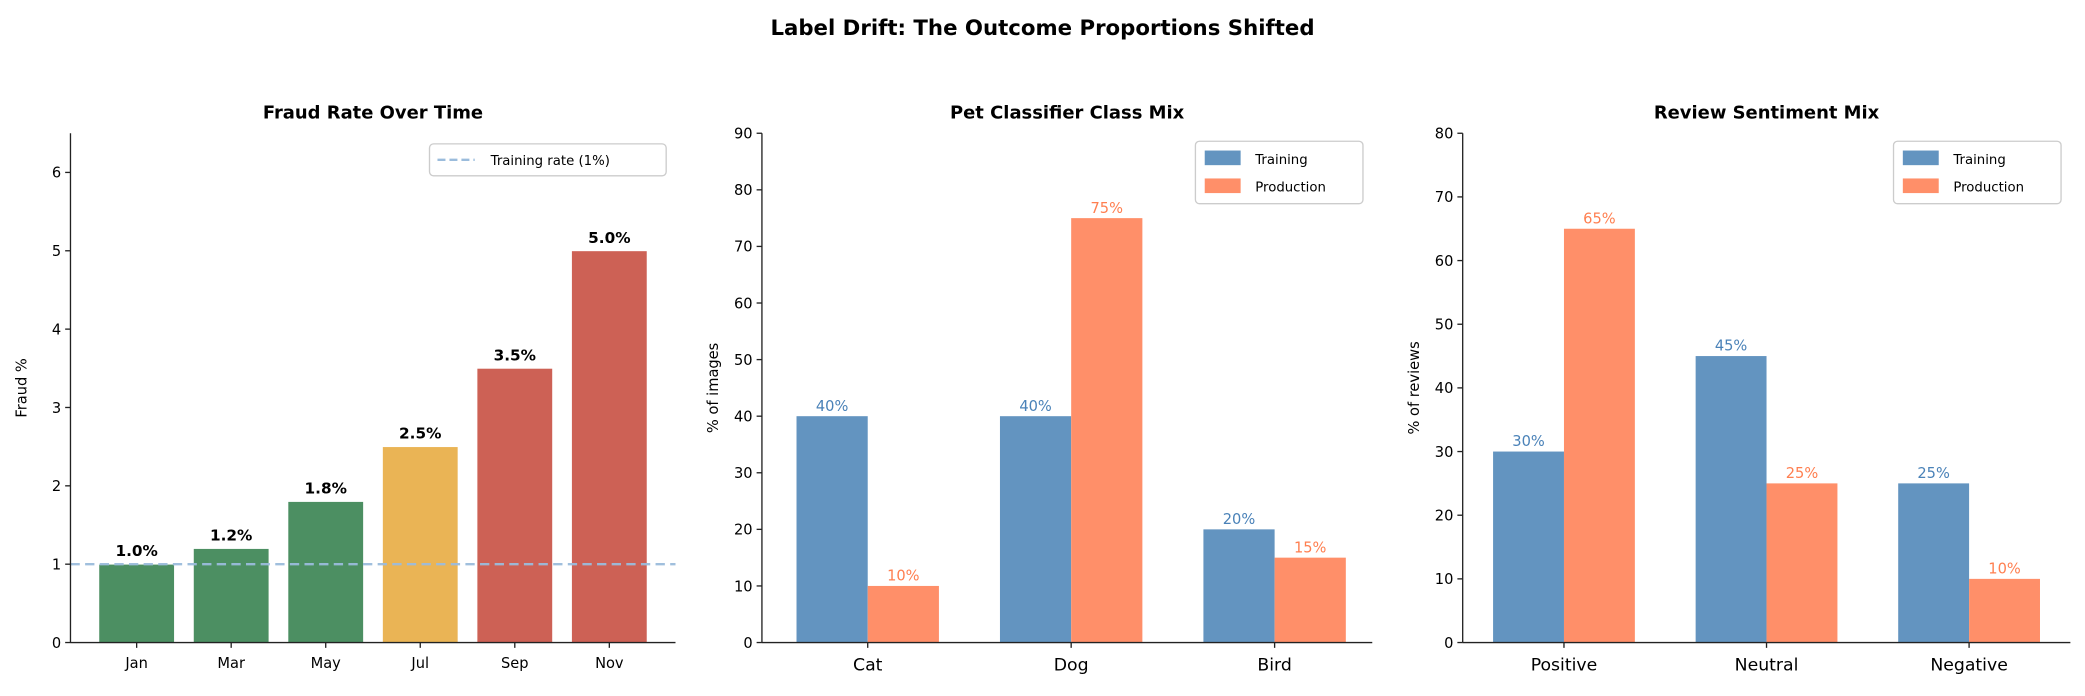 The width and height of the screenshot is (2085, 696). I want to click on chart-title: Review Sentiment Mix, so click(1767, 113).